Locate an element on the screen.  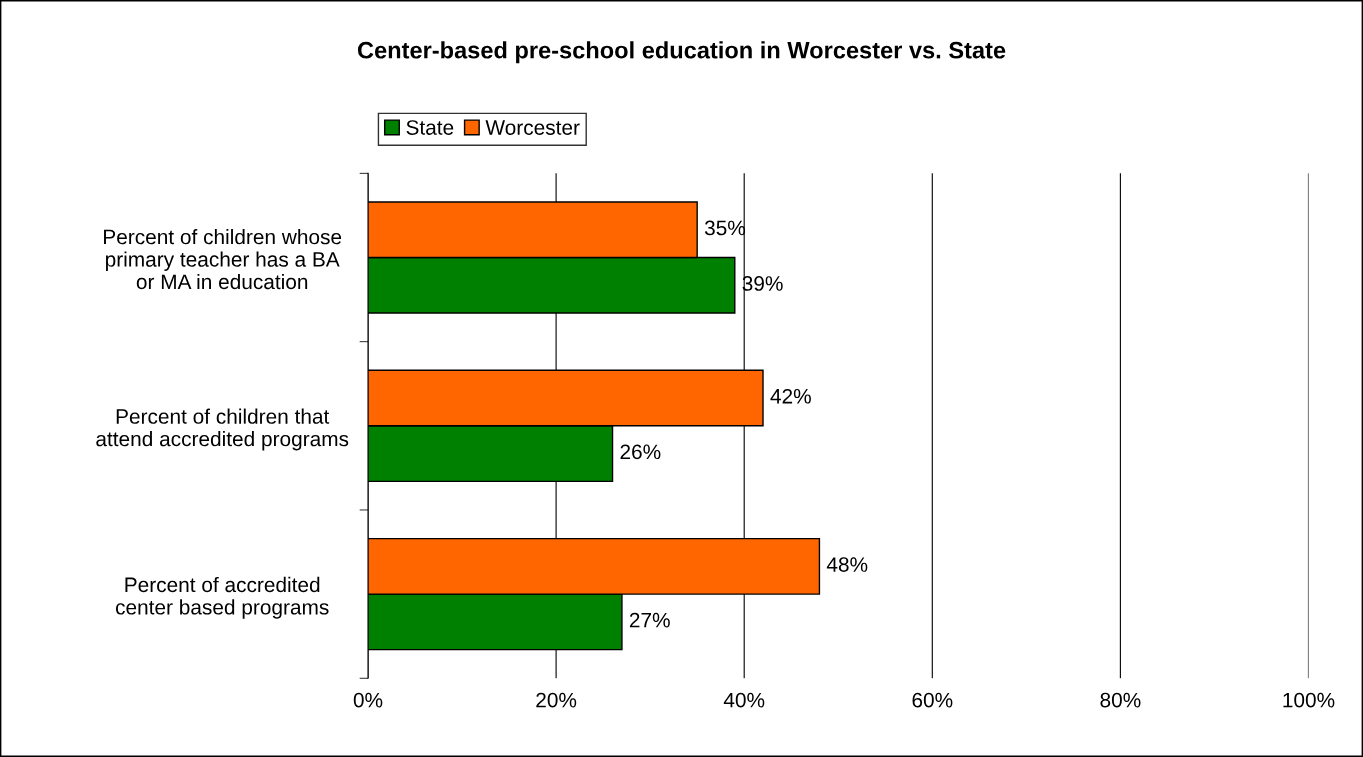
data-label: 48% is located at coordinates (847, 564).